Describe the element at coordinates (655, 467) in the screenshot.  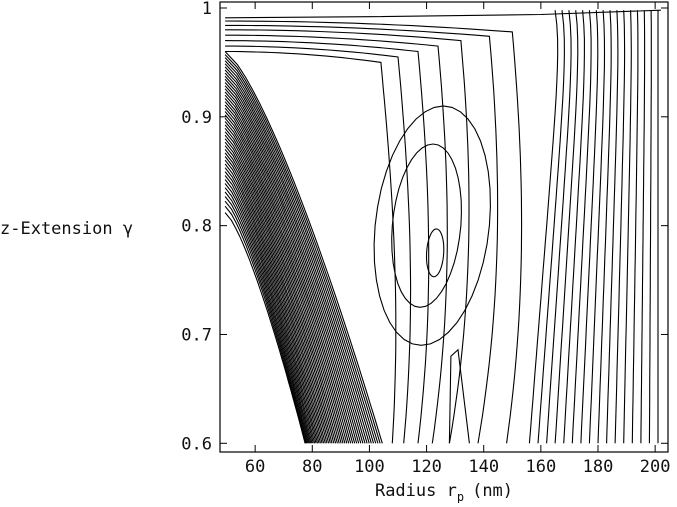
I see `x-tick-label: 200` at that location.